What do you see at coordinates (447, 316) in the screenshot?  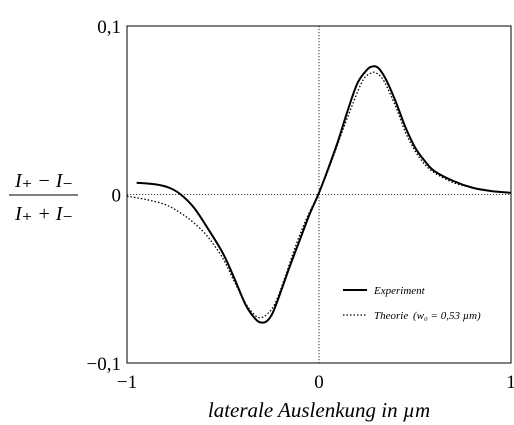 I see `legend-theorie-formula: (w₀ = 0,53 µm)` at bounding box center [447, 316].